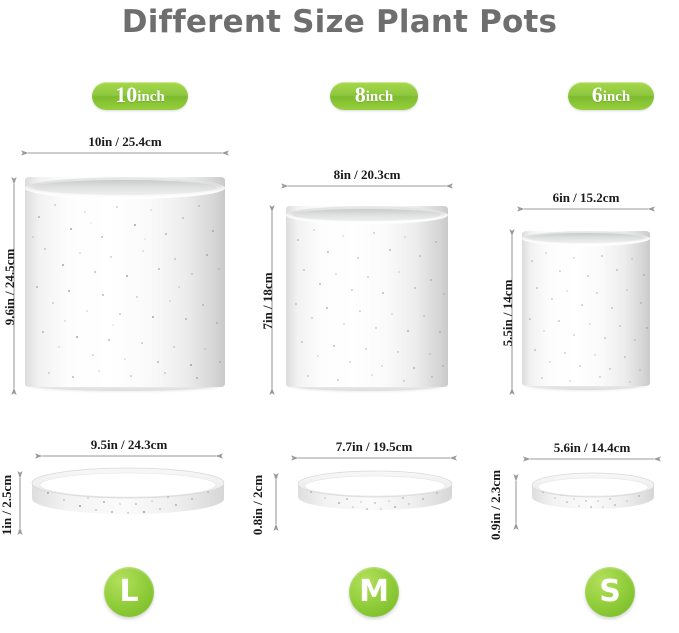 This screenshot has width=679, height=633. Describe the element at coordinates (9, 287) in the screenshot. I see `large-pot-height-label: 9.6in / 24.5cm` at that location.